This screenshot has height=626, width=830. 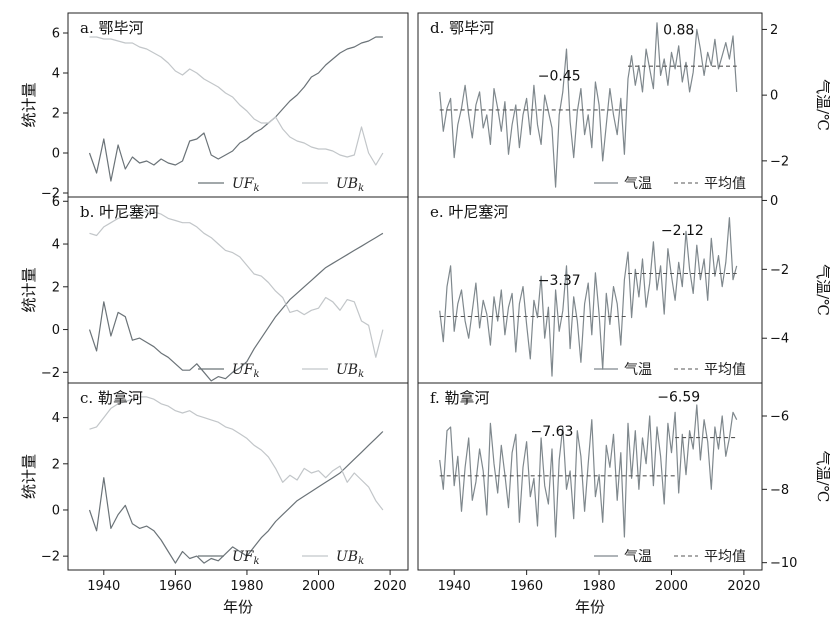 I want to click on mean-annotation: −0.45, so click(x=559, y=76).